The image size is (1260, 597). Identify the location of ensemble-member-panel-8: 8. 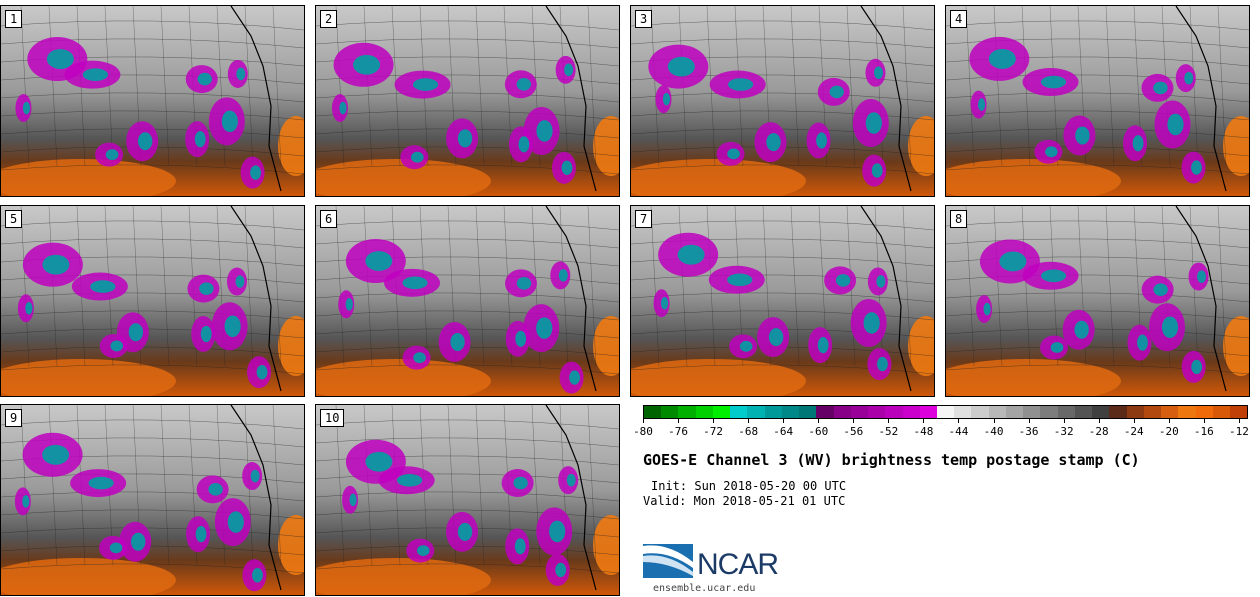
(1097, 301).